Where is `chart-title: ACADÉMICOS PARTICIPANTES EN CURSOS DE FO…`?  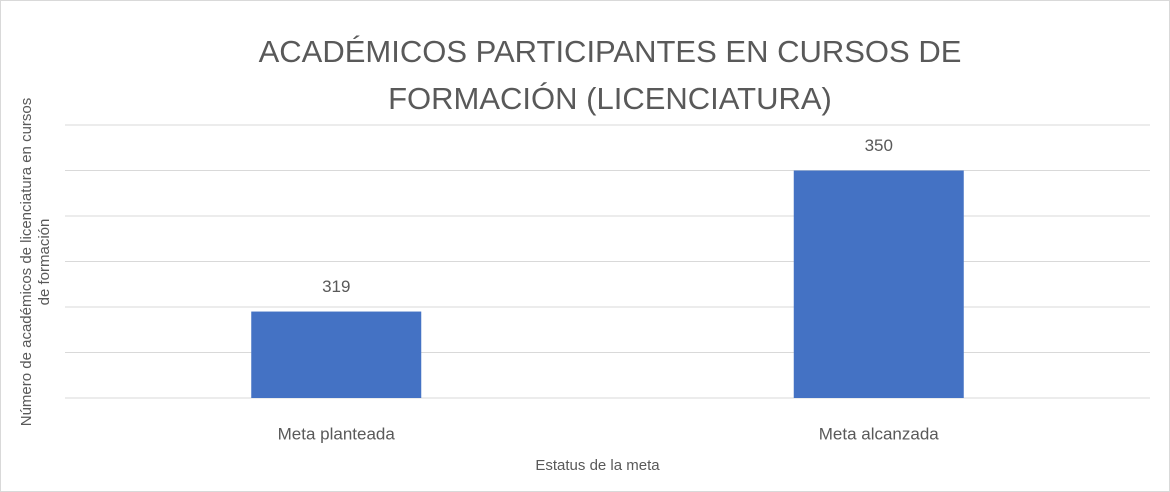
chart-title: ACADÉMICOS PARTICIPANTES EN CURSOS DE FO… is located at coordinates (610, 75).